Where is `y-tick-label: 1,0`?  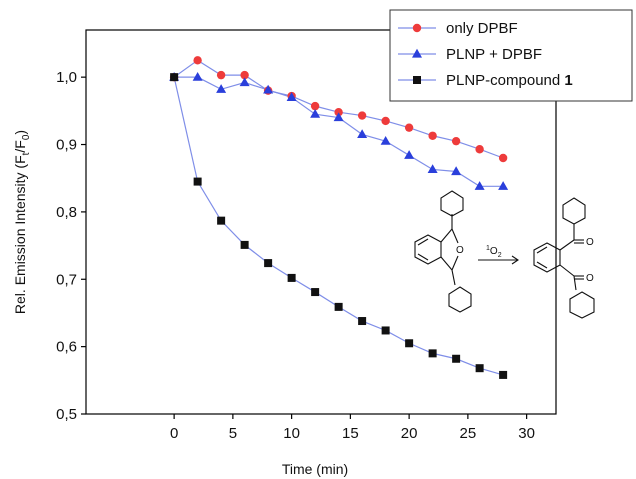 y-tick-label: 1,0 is located at coordinates (66, 77).